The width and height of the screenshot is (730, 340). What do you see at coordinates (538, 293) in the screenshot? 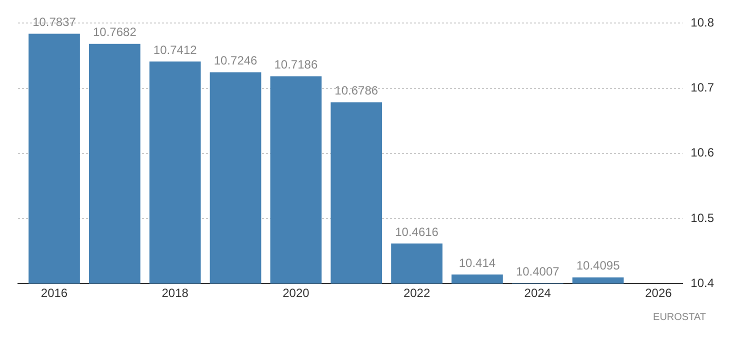
I see `x-tick-label: 2024` at bounding box center [538, 293].